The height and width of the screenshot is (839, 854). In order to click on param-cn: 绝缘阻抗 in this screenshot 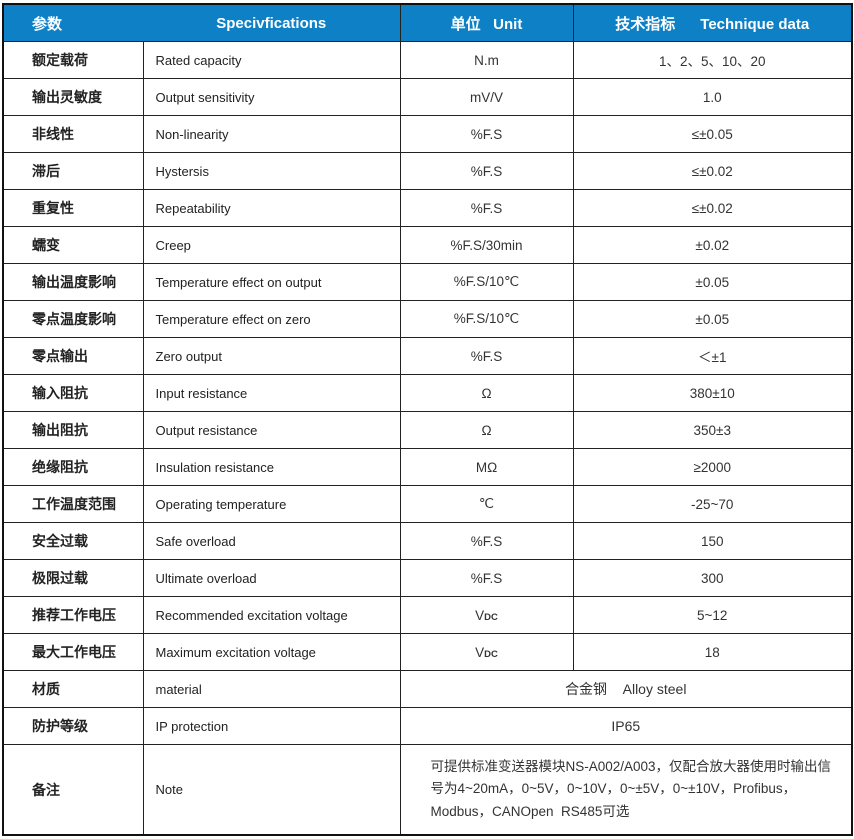, I will do `click(73, 467)`.